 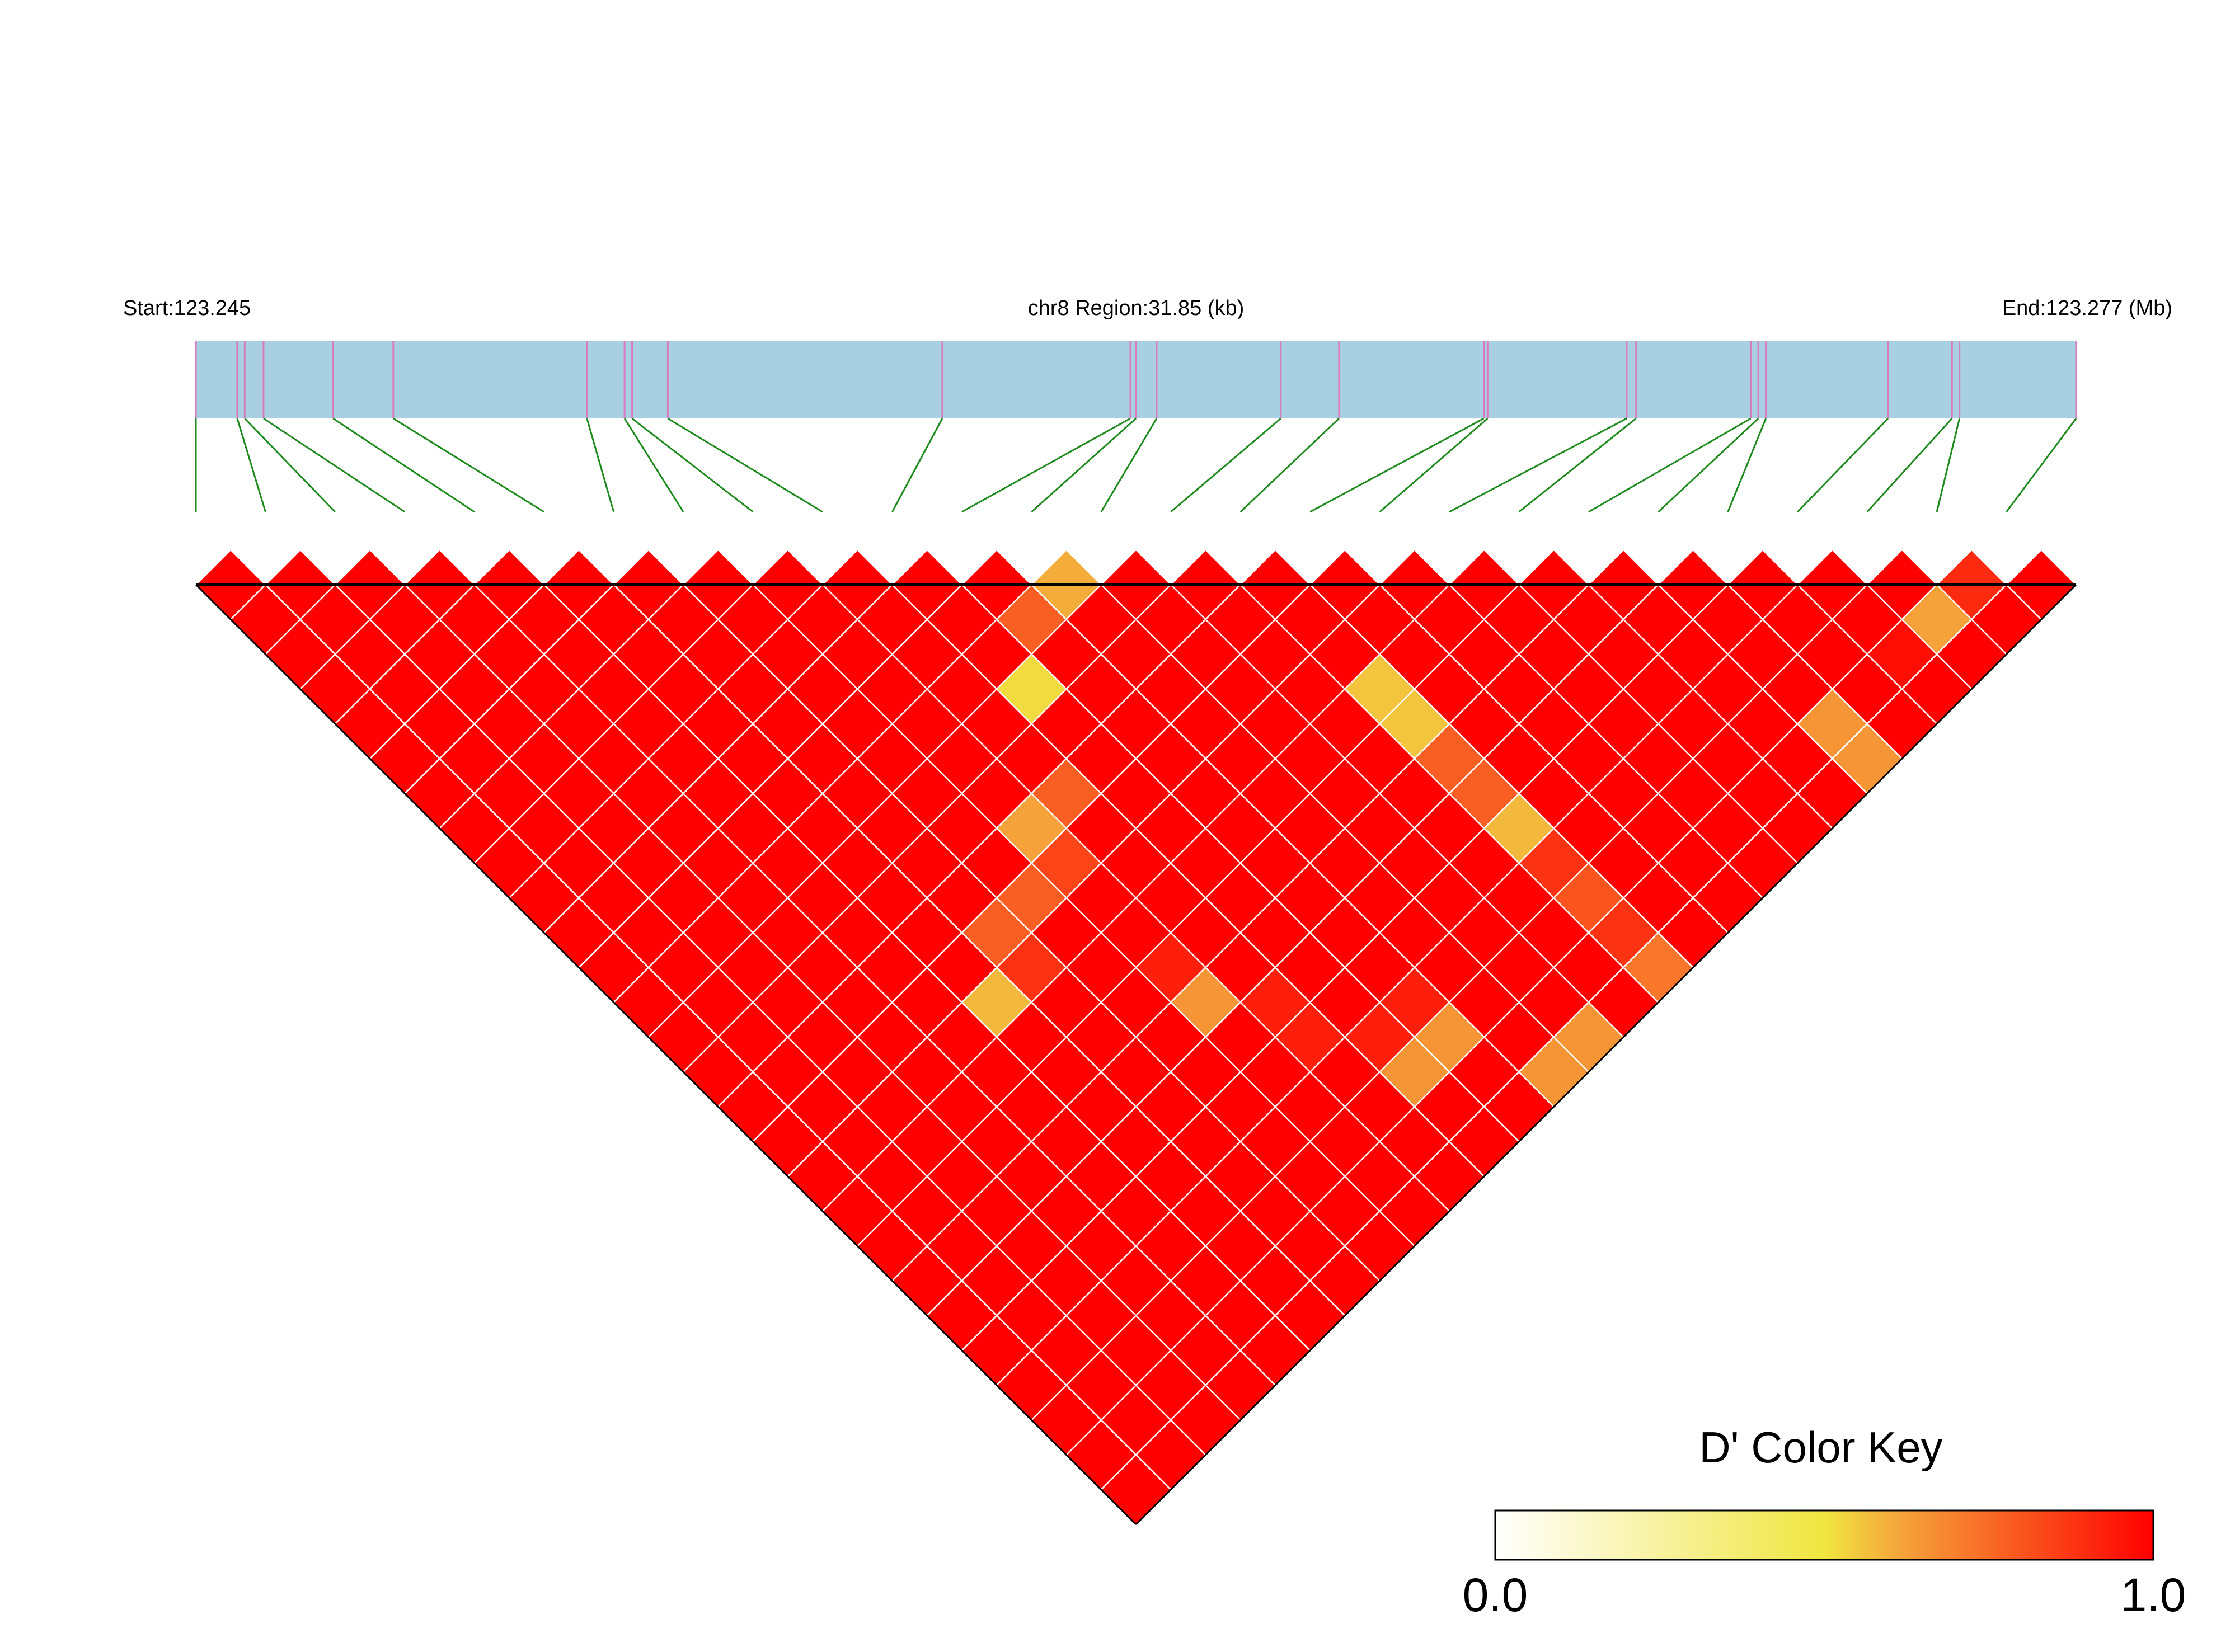 What do you see at coordinates (1136, 308) in the screenshot?
I see `region-label: chr8 Region:31.85 (kb)` at bounding box center [1136, 308].